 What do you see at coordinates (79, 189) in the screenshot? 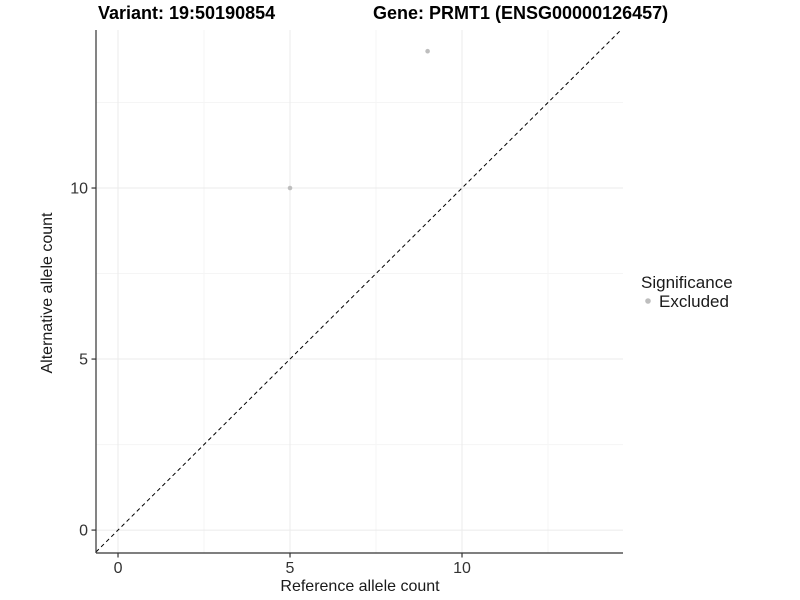
I see `y-tick-label: 10` at bounding box center [79, 189].